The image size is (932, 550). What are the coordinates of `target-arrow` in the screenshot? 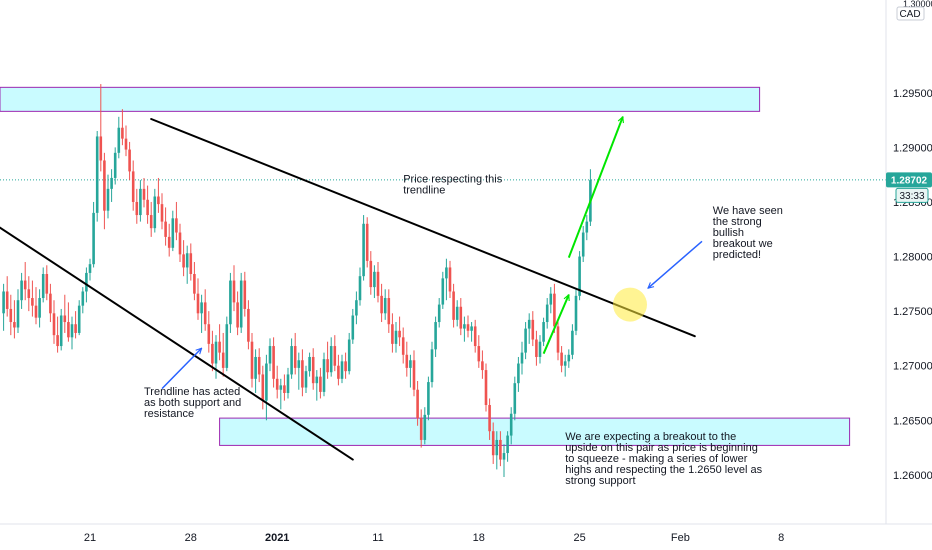 It's located at (595, 187).